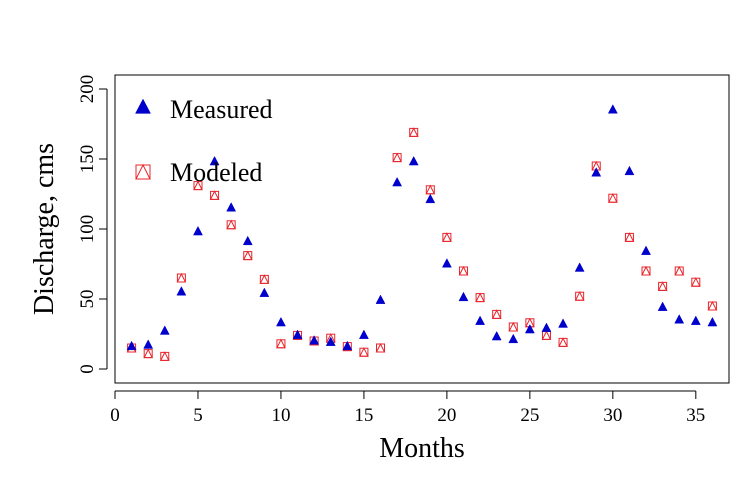 The image size is (750, 480). I want to click on legend-label-modeled: Modeled, so click(216, 172).